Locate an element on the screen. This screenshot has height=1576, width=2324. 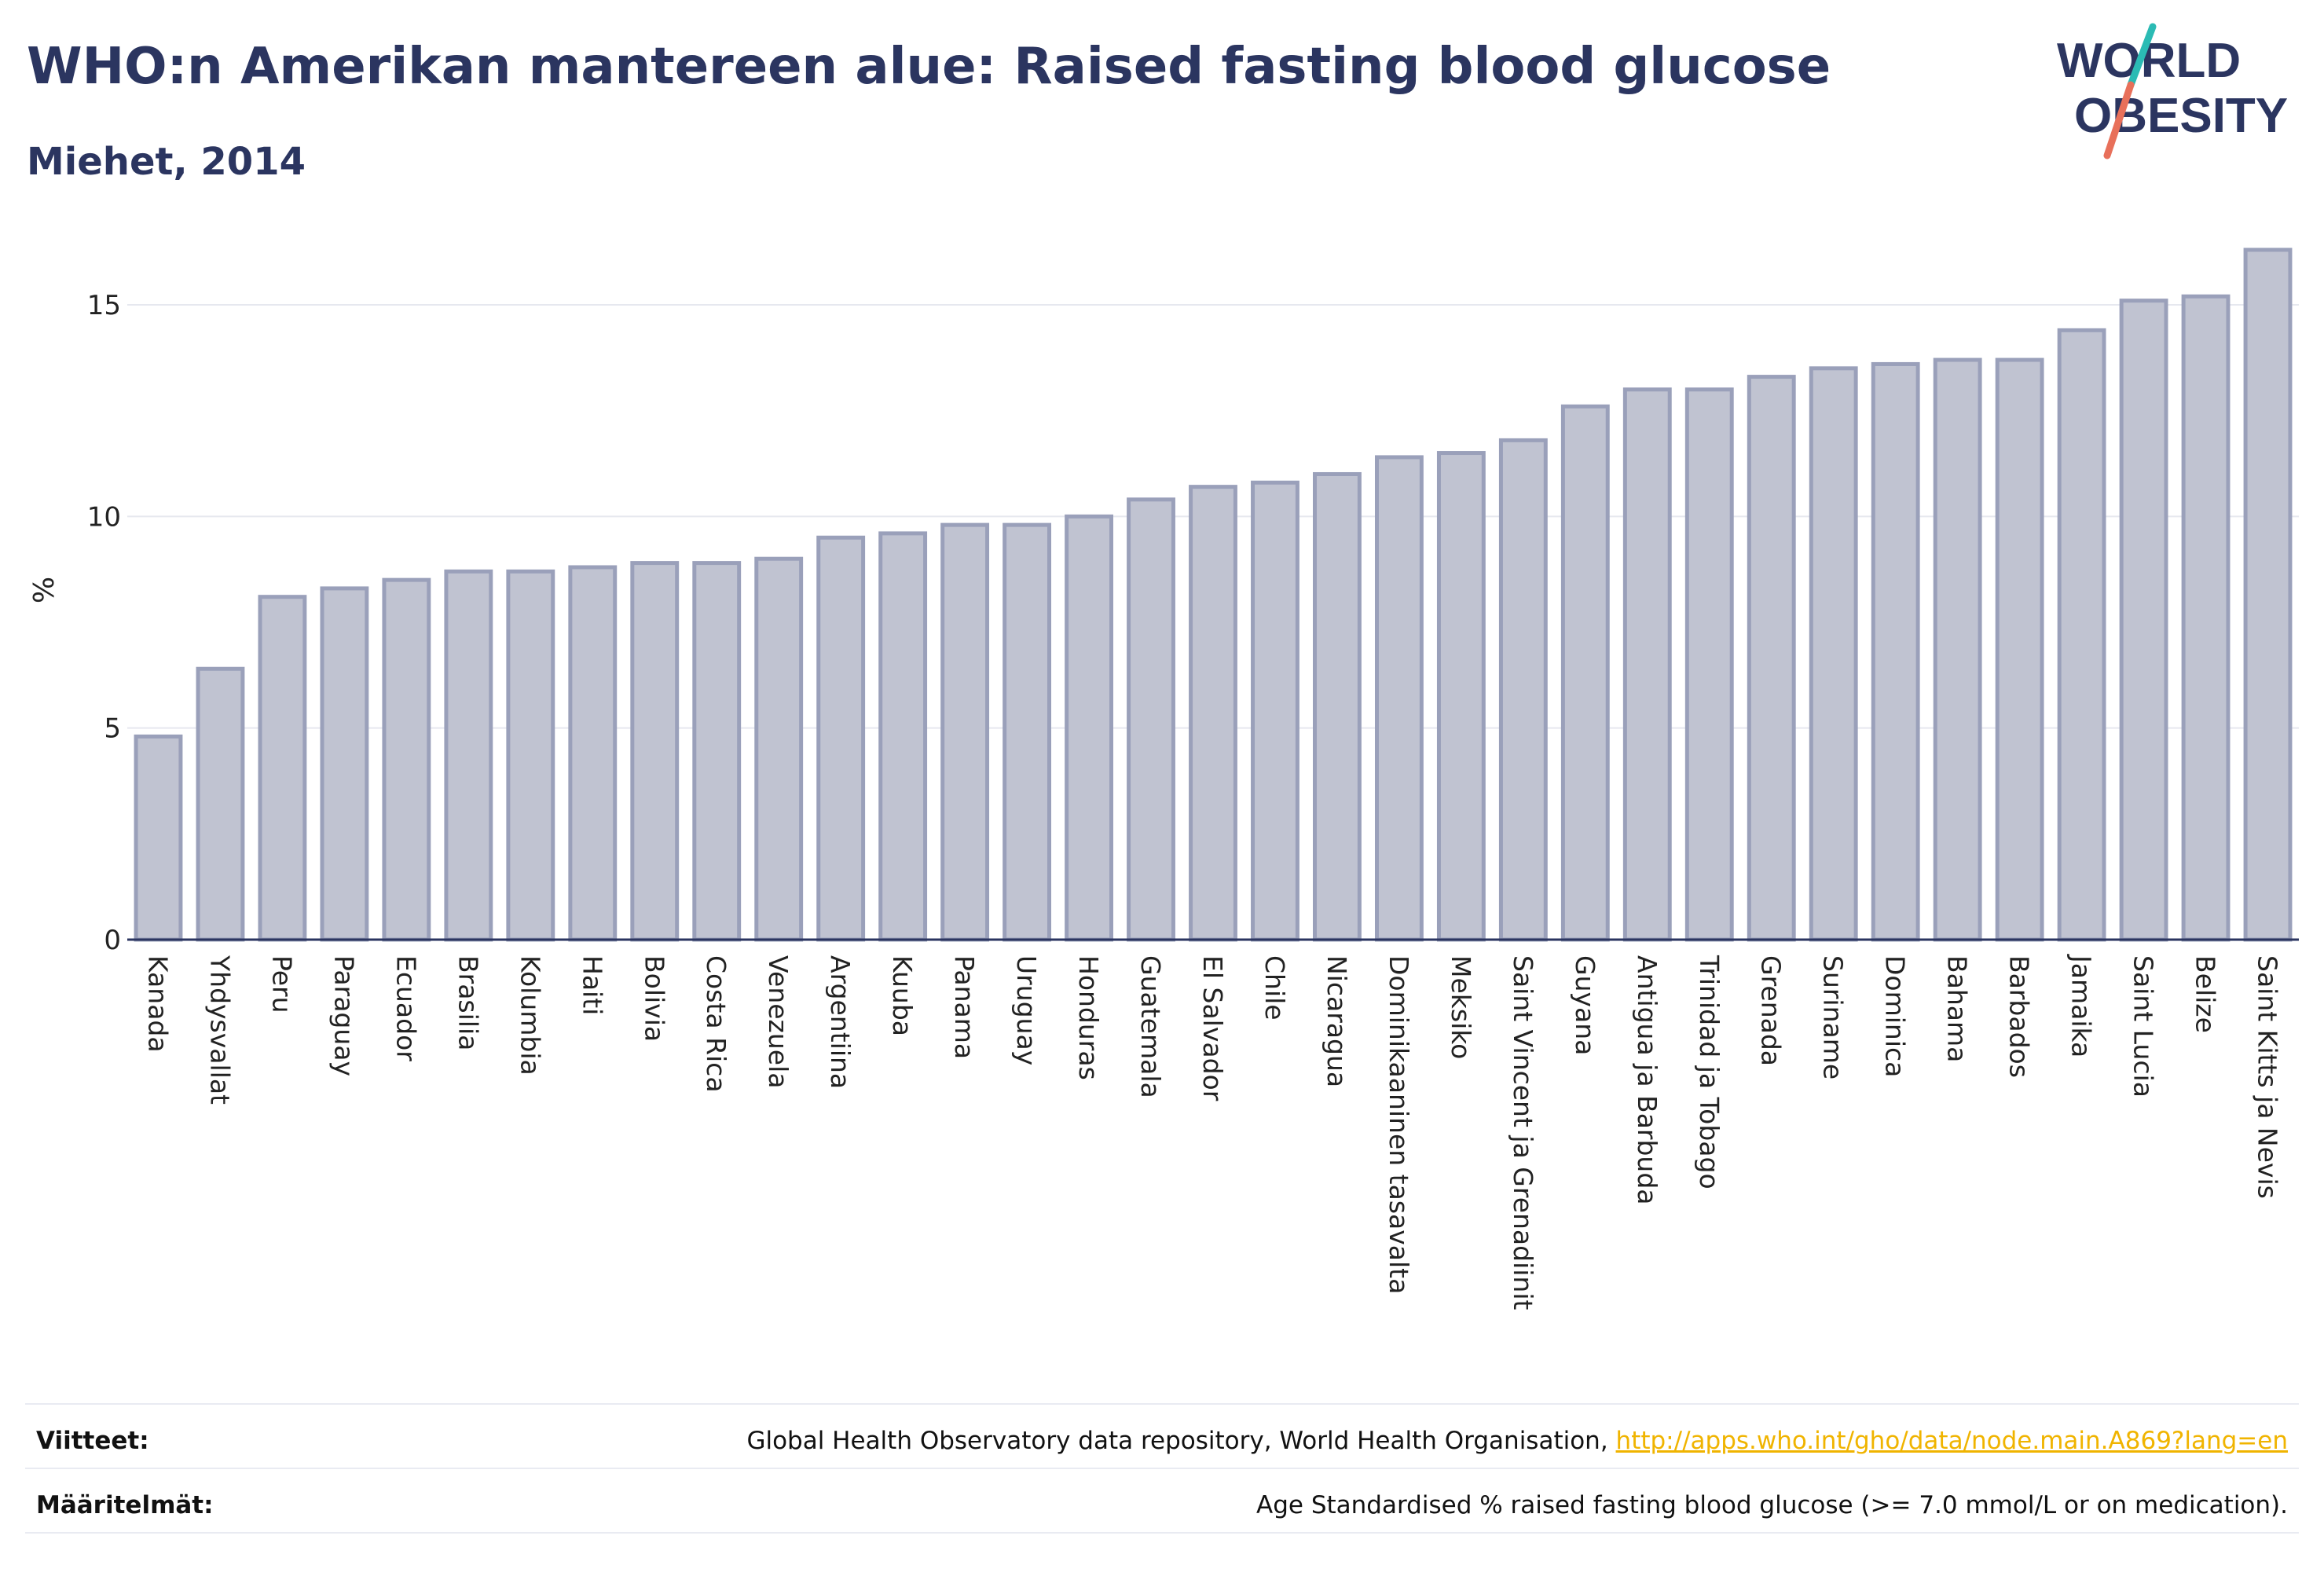
category-label: Saint Kitts ja Nevis is located at coordinates (2268, 1077).